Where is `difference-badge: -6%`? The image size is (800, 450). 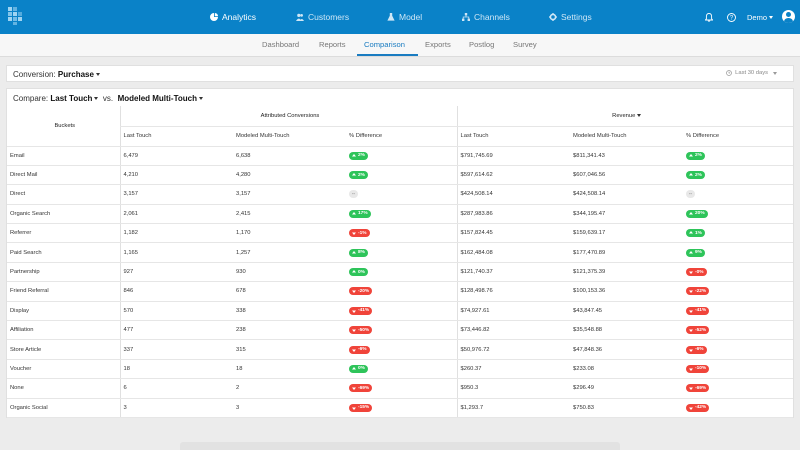 difference-badge: -6% is located at coordinates (359, 349).